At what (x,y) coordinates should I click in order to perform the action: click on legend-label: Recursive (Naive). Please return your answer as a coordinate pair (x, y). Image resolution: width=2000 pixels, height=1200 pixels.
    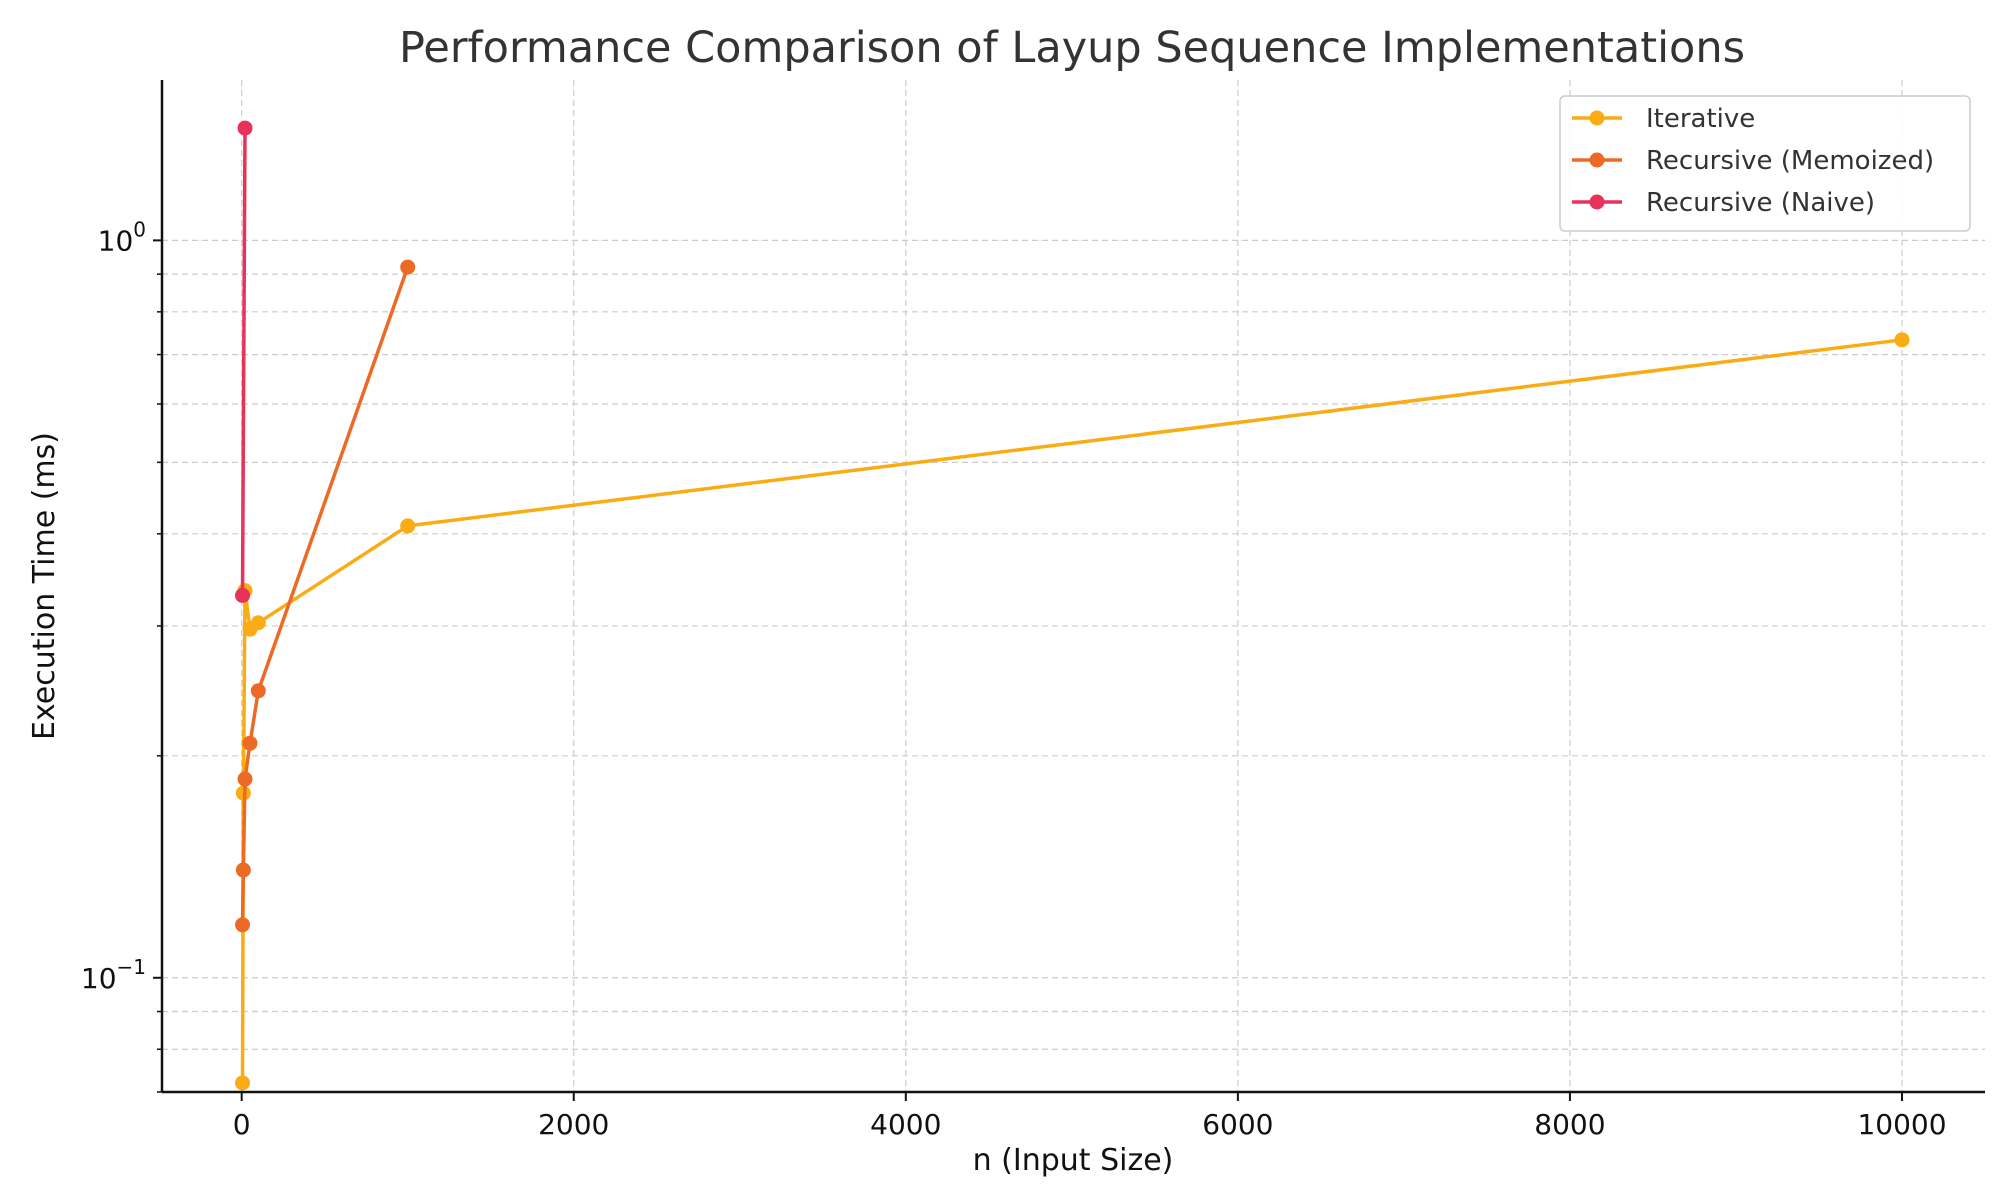
    Looking at the image, I should click on (1760, 203).